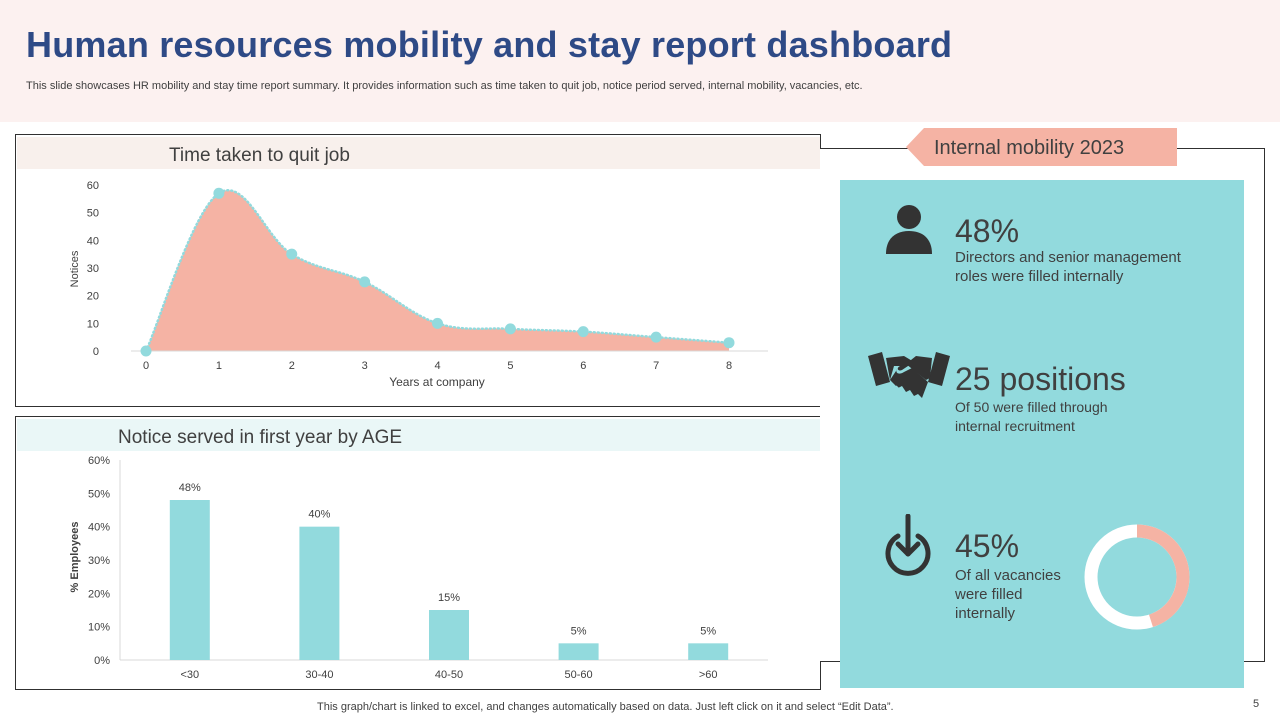  Describe the element at coordinates (99, 494) in the screenshot. I see `notice-served-y-tick: 50%` at that location.